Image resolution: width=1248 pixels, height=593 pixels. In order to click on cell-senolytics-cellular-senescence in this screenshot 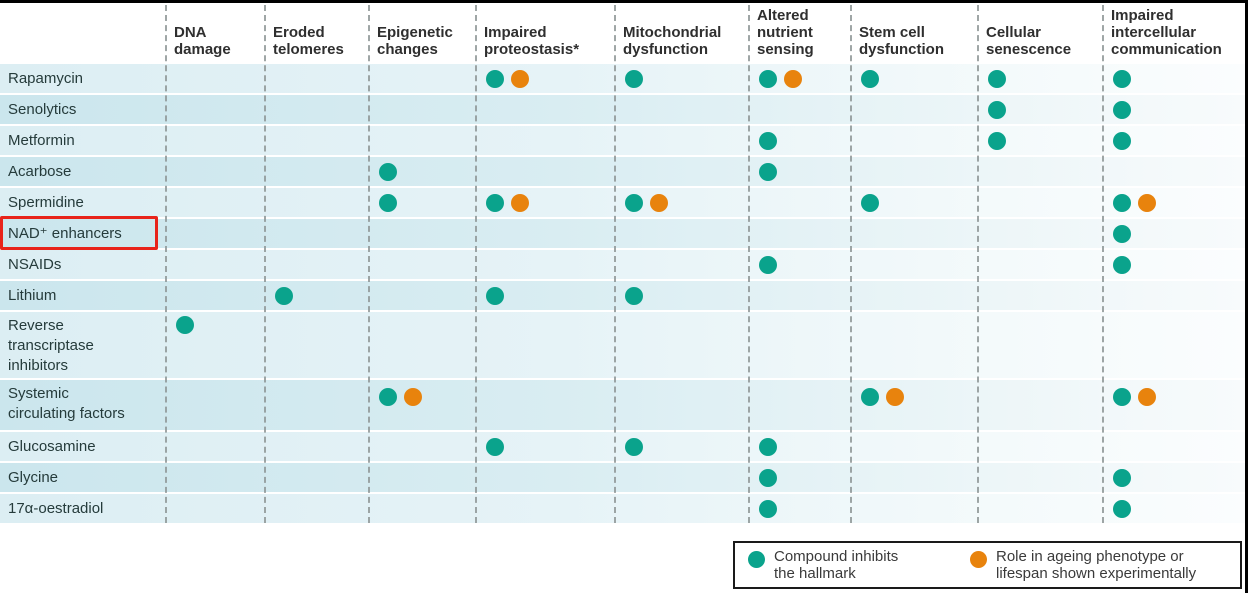, I will do `click(1040, 109)`.